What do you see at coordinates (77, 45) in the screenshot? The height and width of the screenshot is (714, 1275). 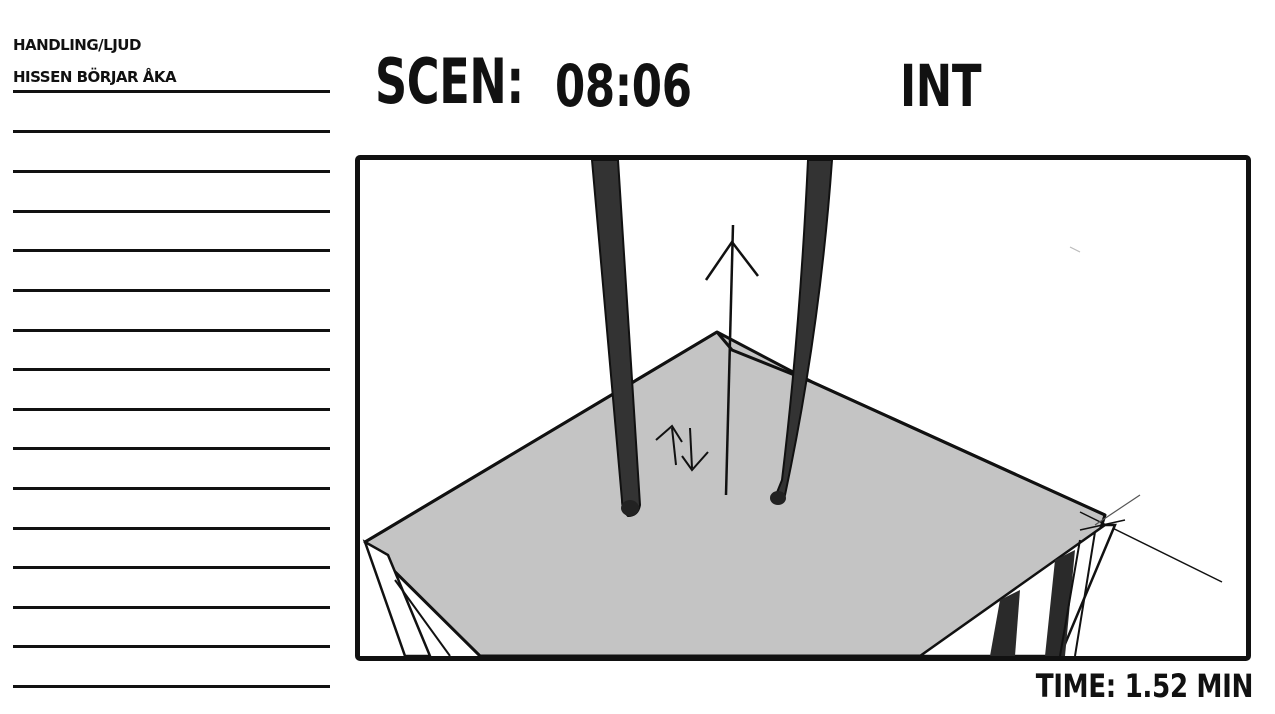 I see `handling-label: HANDLING/LJUD` at bounding box center [77, 45].